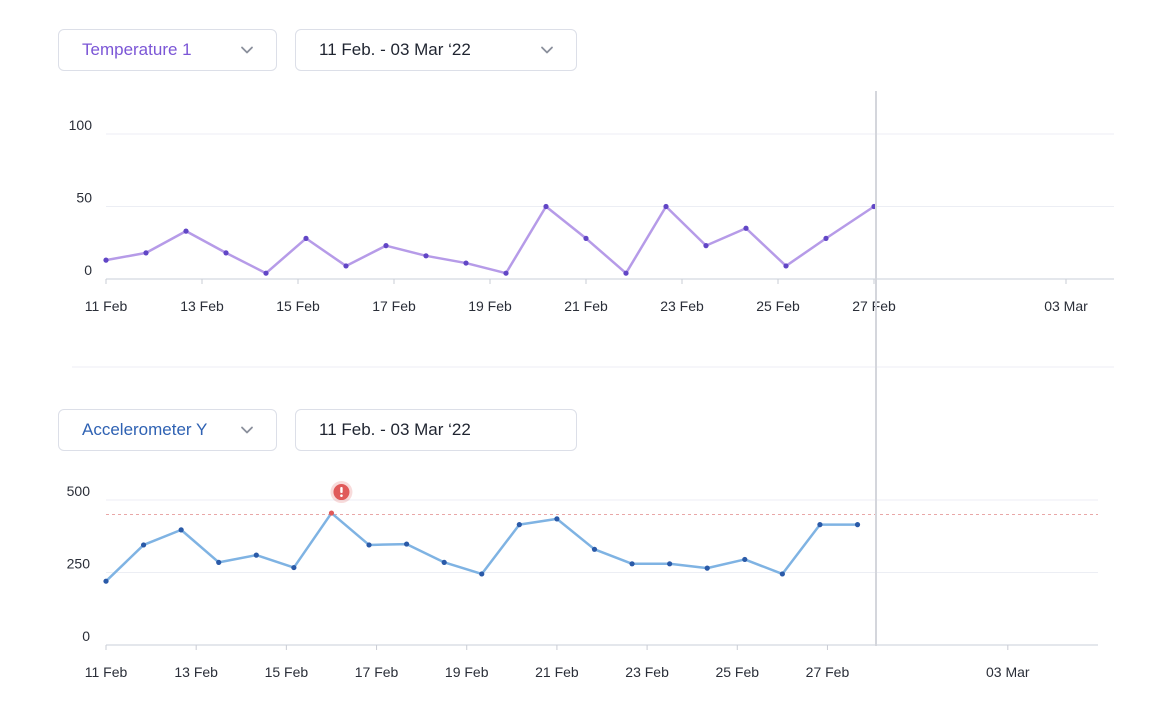 The width and height of the screenshot is (1154, 724). Describe the element at coordinates (81, 125) in the screenshot. I see `y-tick-label: 100` at that location.